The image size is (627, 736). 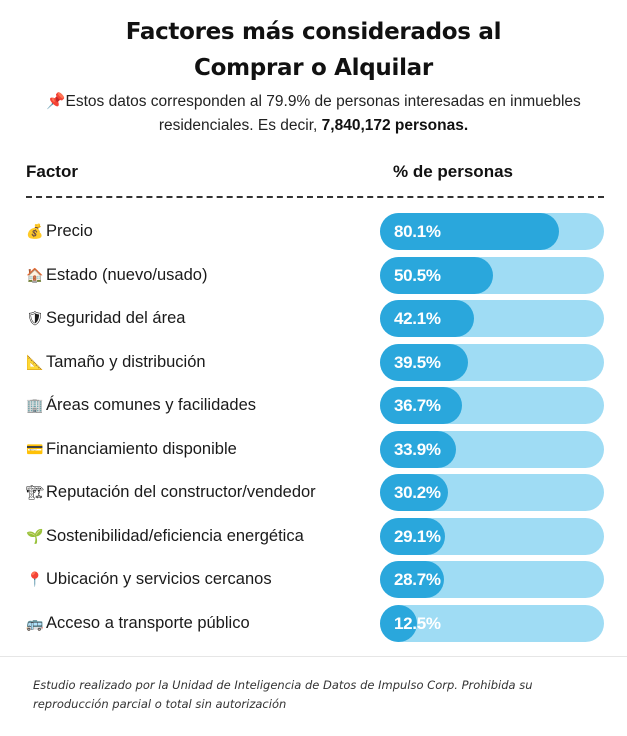 What do you see at coordinates (52, 171) in the screenshot?
I see `header-factor: Factor` at bounding box center [52, 171].